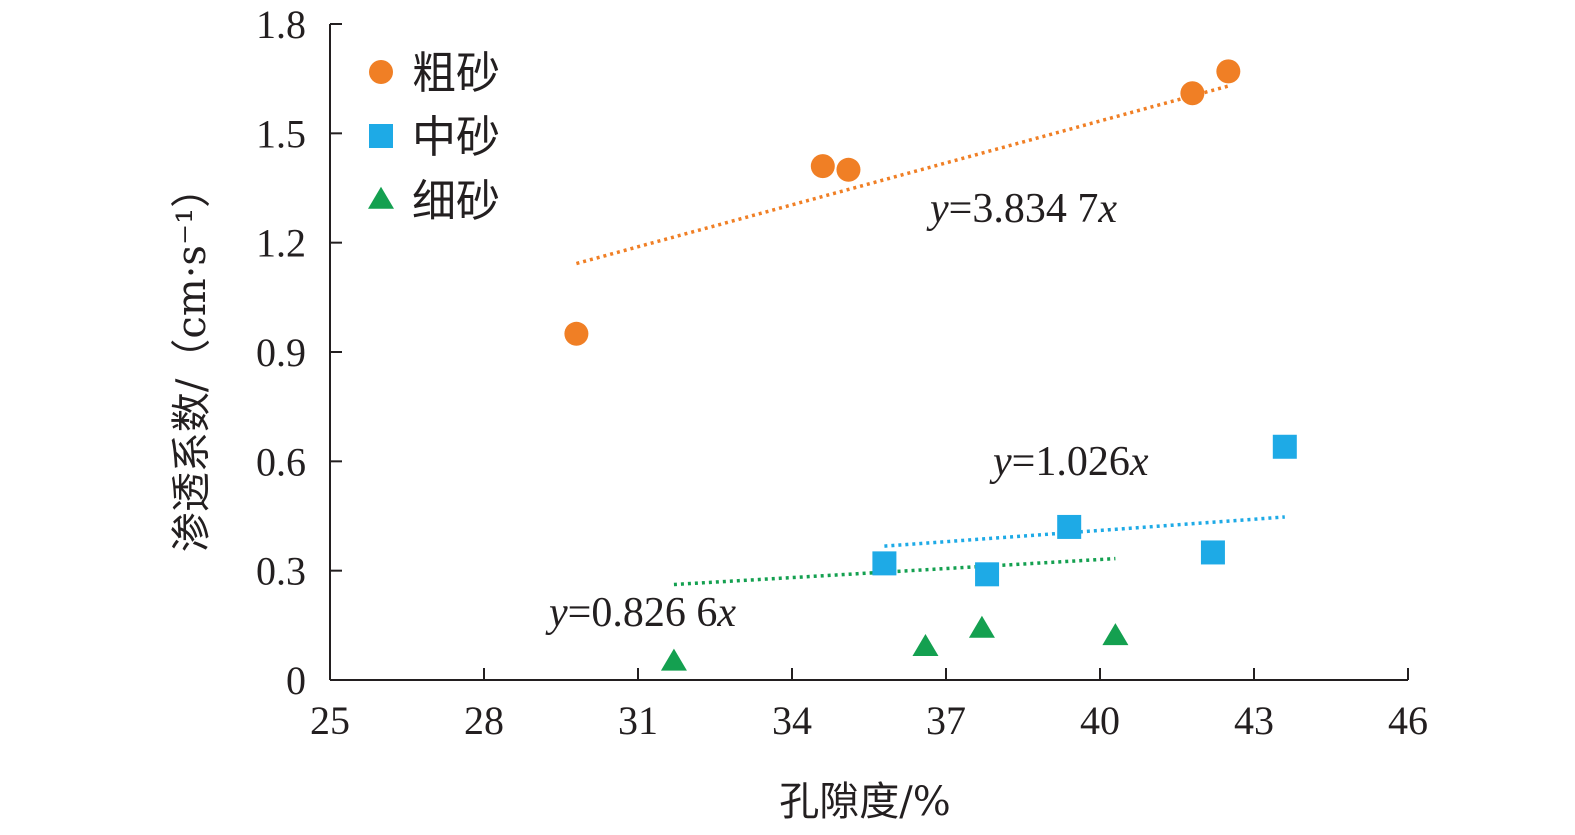 The width and height of the screenshot is (1575, 835). What do you see at coordinates (484, 720) in the screenshot?
I see `x-tick-label: 28` at bounding box center [484, 720].